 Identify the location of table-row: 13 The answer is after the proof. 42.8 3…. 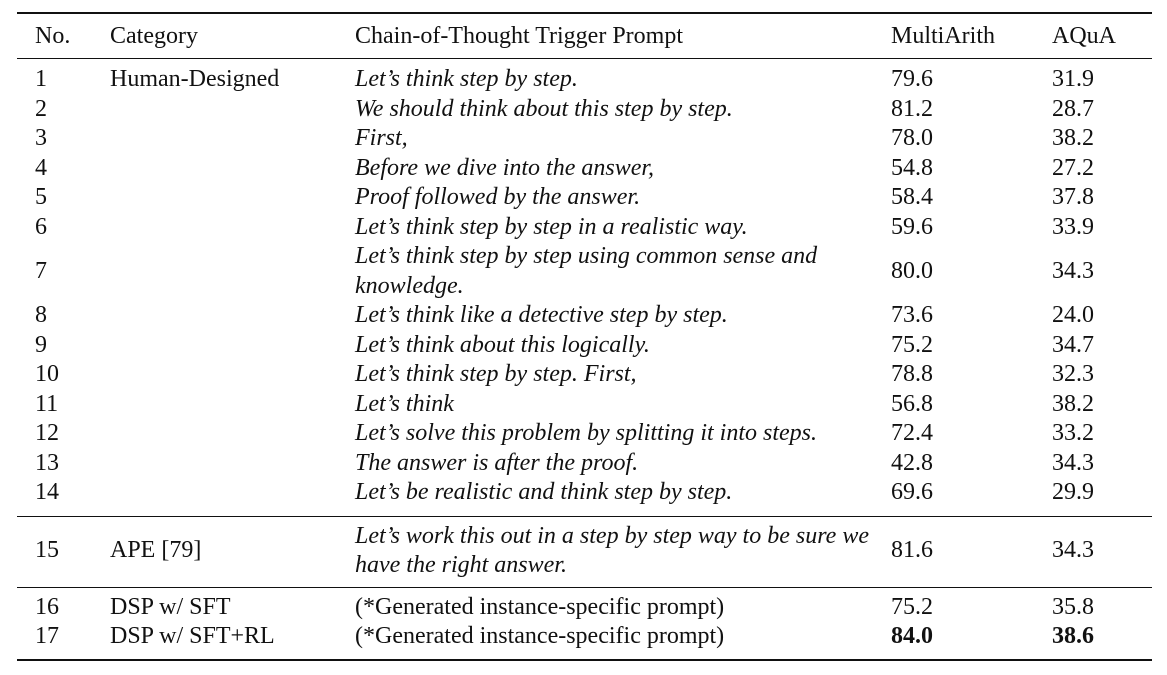
(584, 464).